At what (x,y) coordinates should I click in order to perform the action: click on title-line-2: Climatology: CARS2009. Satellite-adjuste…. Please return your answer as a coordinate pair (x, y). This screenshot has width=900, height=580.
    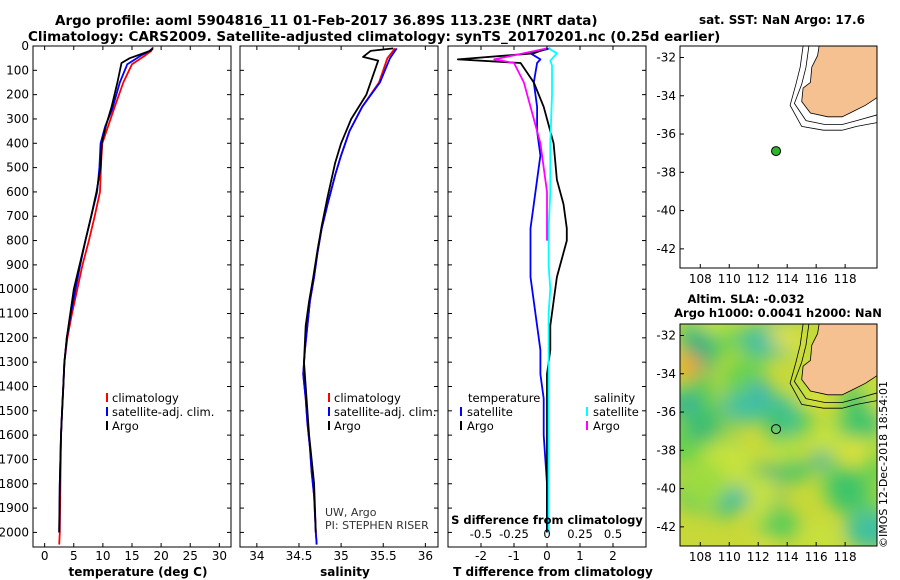
    Looking at the image, I should click on (374, 37).